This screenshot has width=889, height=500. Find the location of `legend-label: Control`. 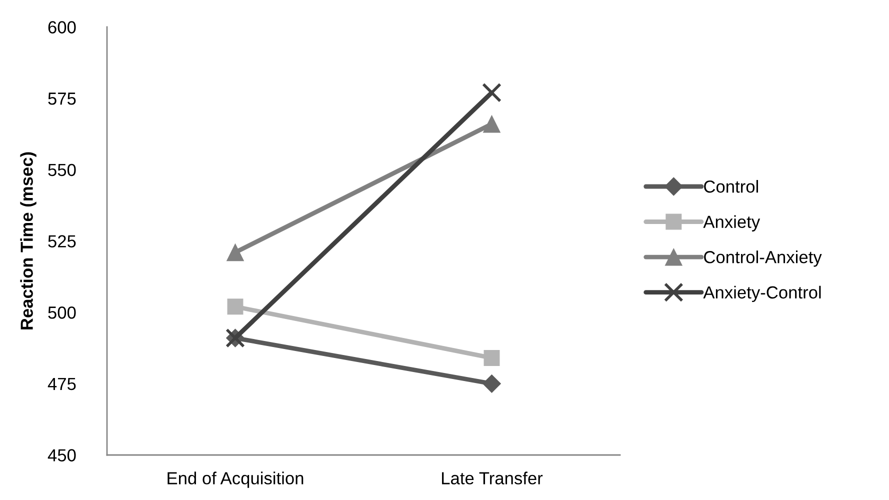

legend-label: Control is located at coordinates (731, 186).